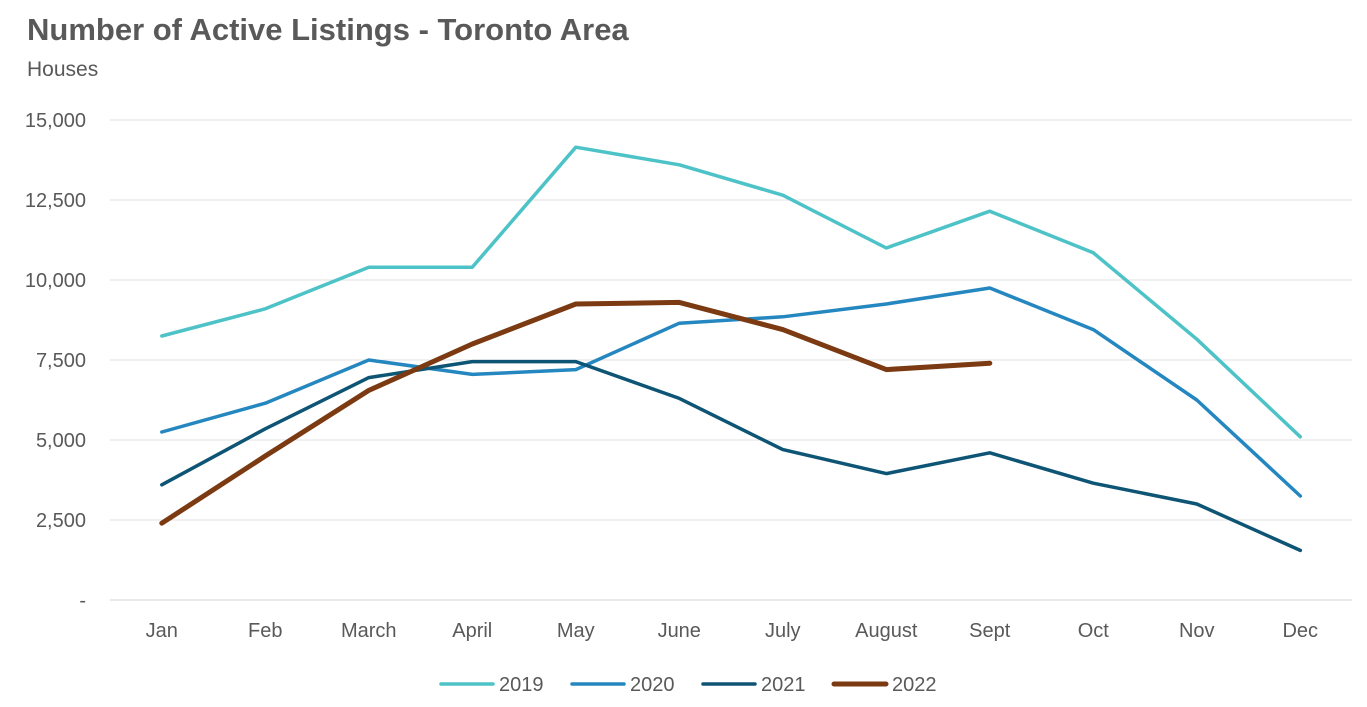 The image size is (1367, 707). I want to click on legend: 2019 2020 2021 2022, so click(688, 685).